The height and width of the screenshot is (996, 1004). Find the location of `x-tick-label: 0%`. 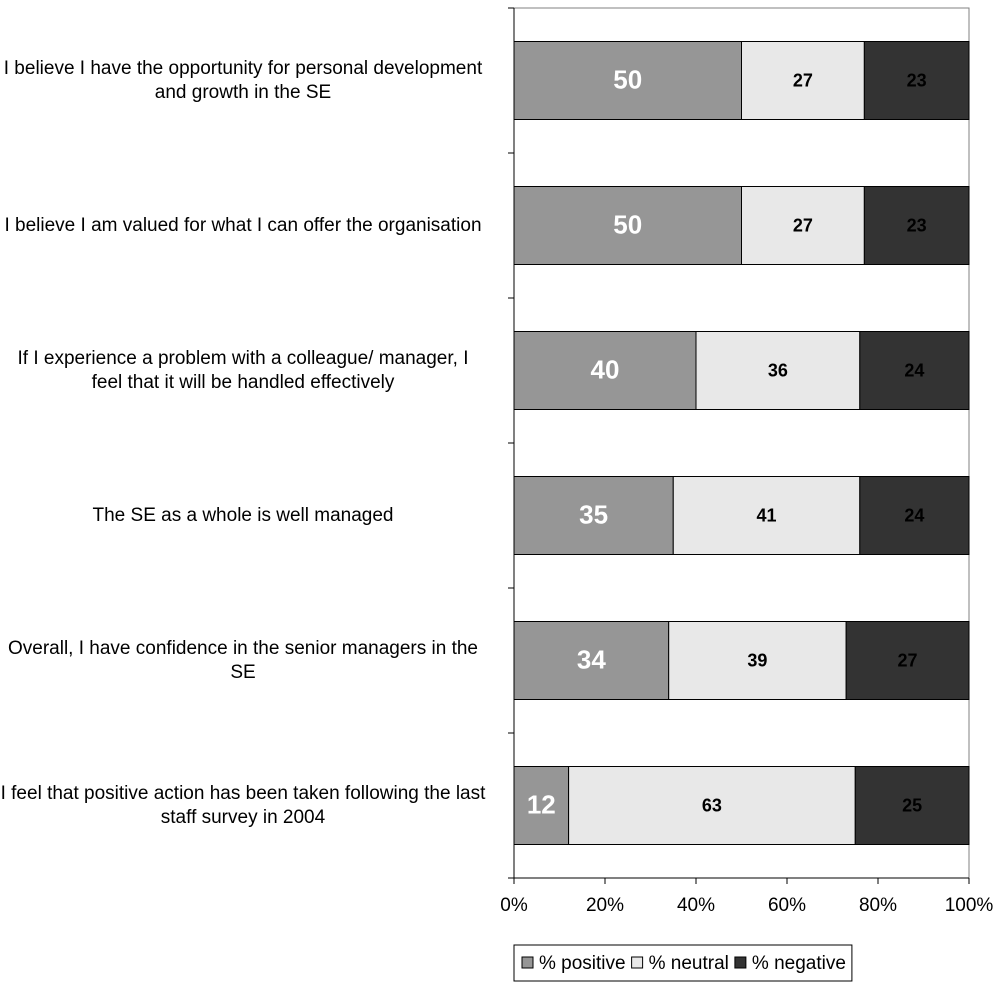

x-tick-label: 0% is located at coordinates (514, 905).